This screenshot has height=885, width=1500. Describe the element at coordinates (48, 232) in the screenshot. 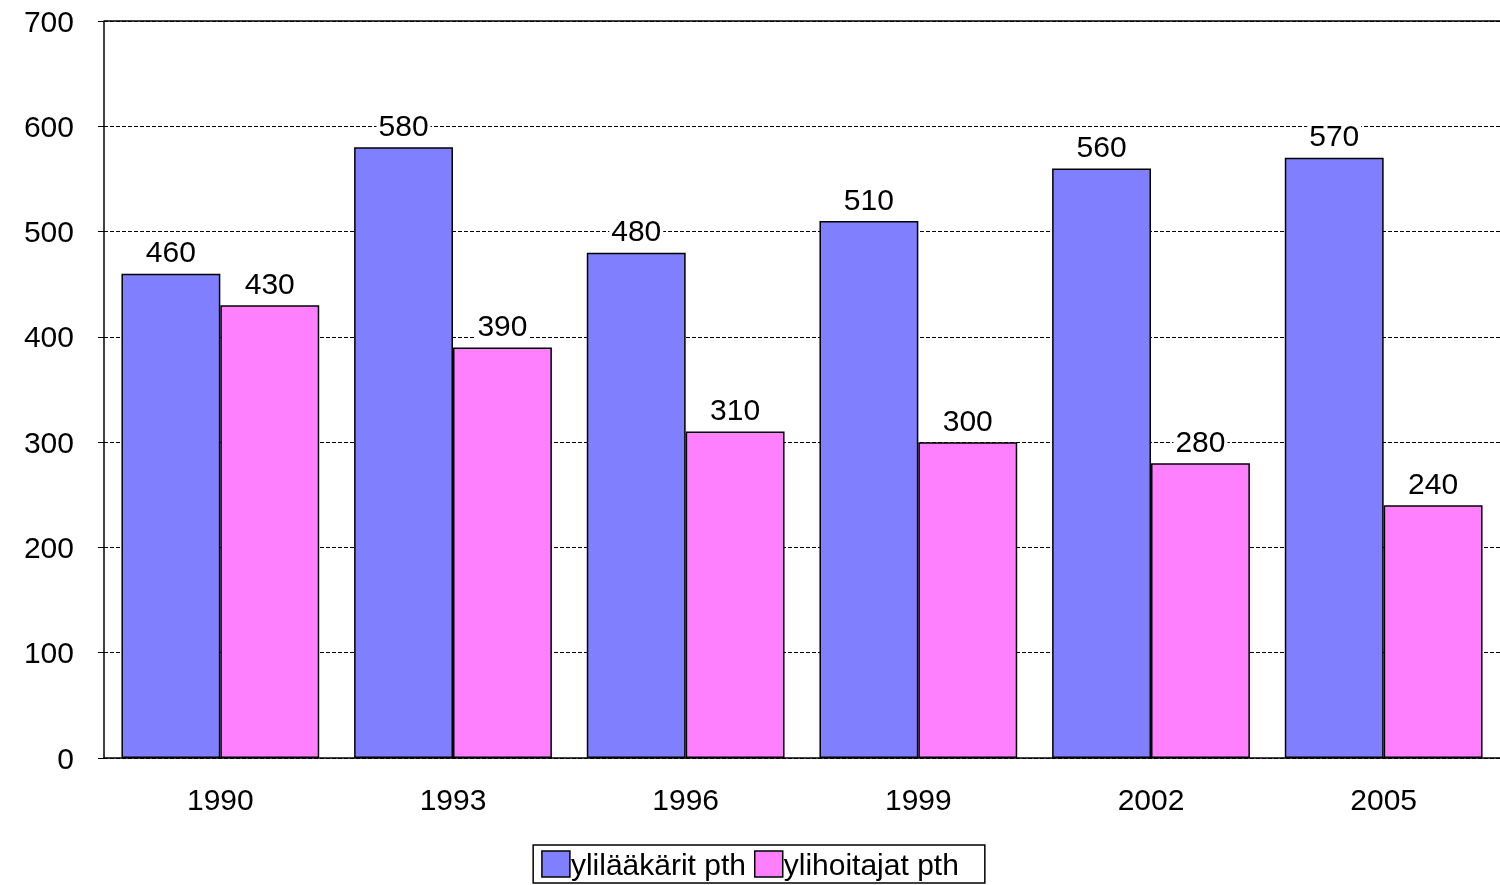

I see `y-tick-label: 500` at that location.